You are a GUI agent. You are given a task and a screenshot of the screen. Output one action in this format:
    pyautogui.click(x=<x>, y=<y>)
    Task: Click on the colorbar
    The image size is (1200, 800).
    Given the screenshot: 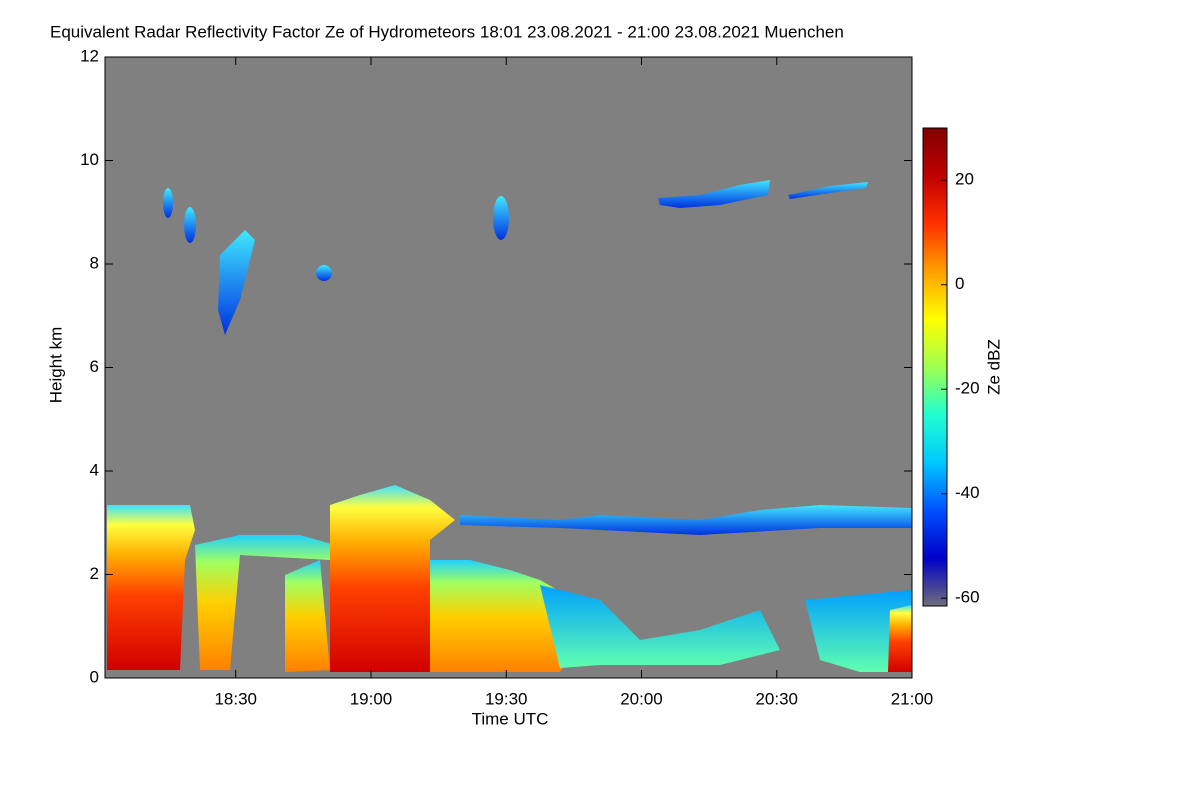 What is the action you would take?
    pyautogui.click(x=935, y=367)
    